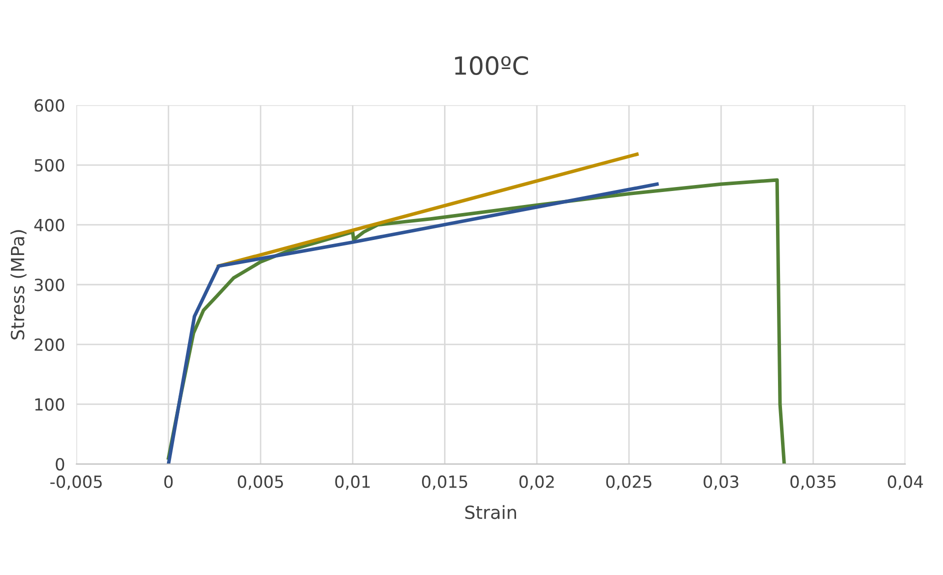  Describe the element at coordinates (490, 512) in the screenshot. I see `x-axis-title: Strain` at that location.